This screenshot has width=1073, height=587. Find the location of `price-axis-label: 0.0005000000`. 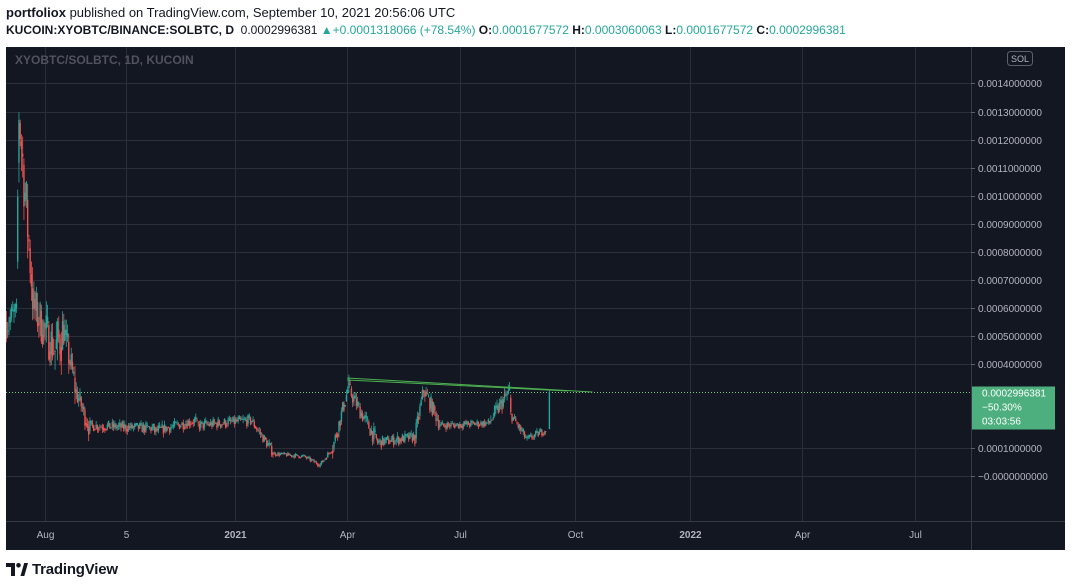

price-axis-label: 0.0005000000 is located at coordinates (1010, 337).